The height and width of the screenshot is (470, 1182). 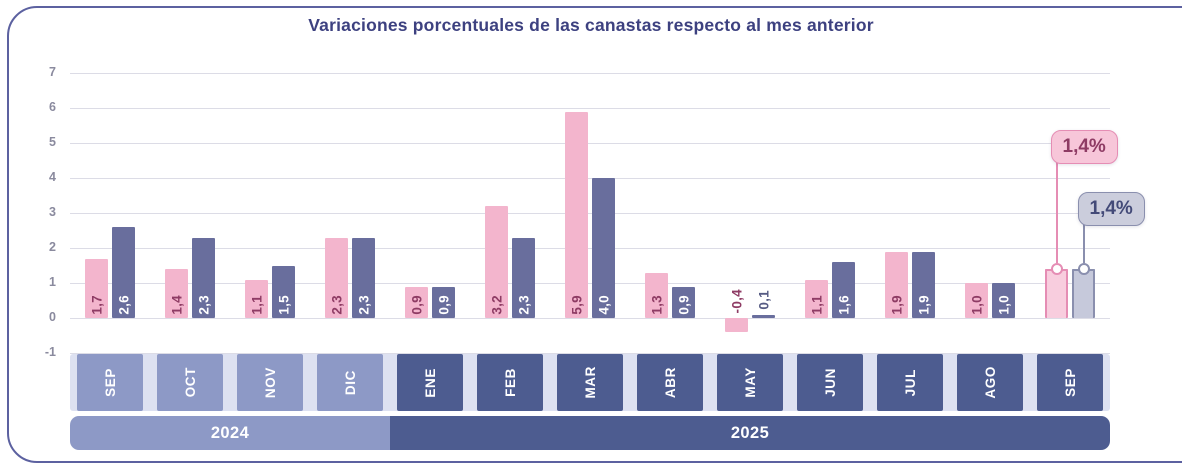 I want to click on month-tab-slot: DIC, so click(x=350, y=382).